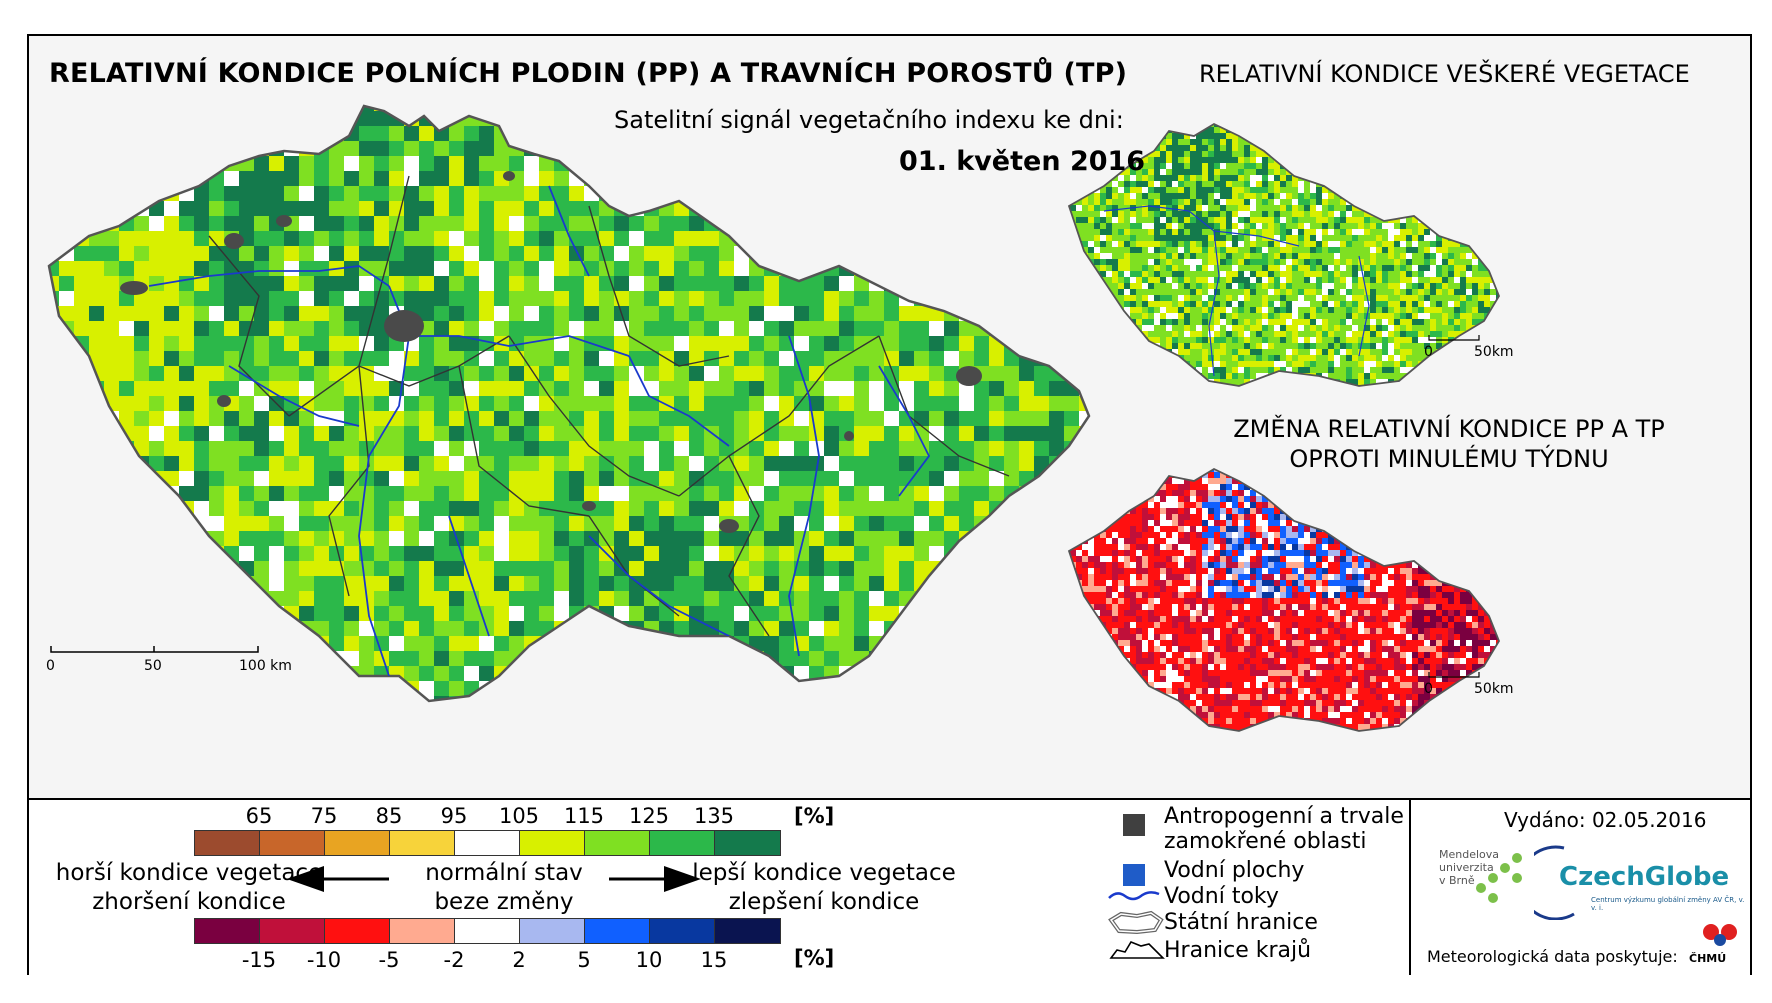 The width and height of the screenshot is (1772, 1003). I want to click on anthro-label-line1: Antropogenní a trvale, so click(1284, 816).